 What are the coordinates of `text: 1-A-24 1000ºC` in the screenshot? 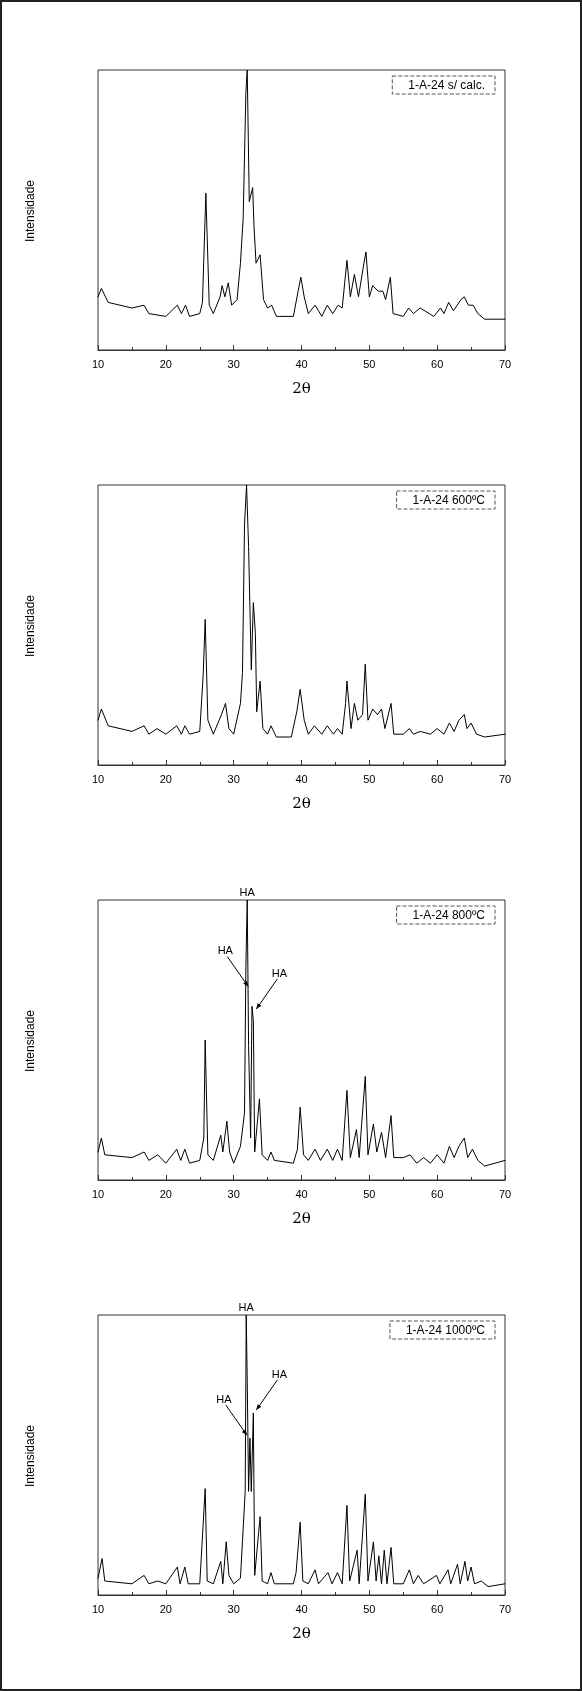 It's located at (445, 1330).